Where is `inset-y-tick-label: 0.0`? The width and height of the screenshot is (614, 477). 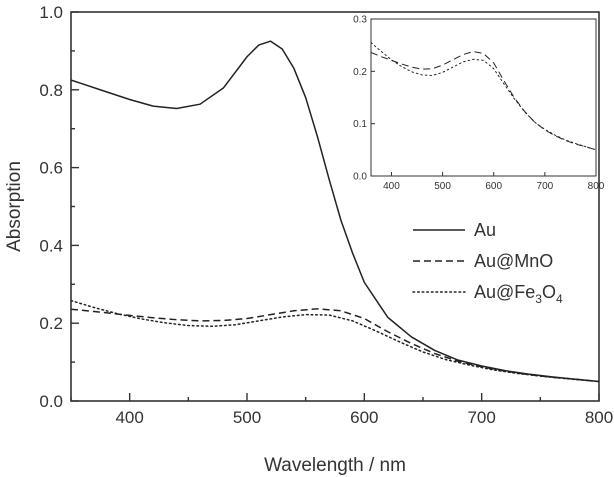 inset-y-tick-label: 0.0 is located at coordinates (360, 177).